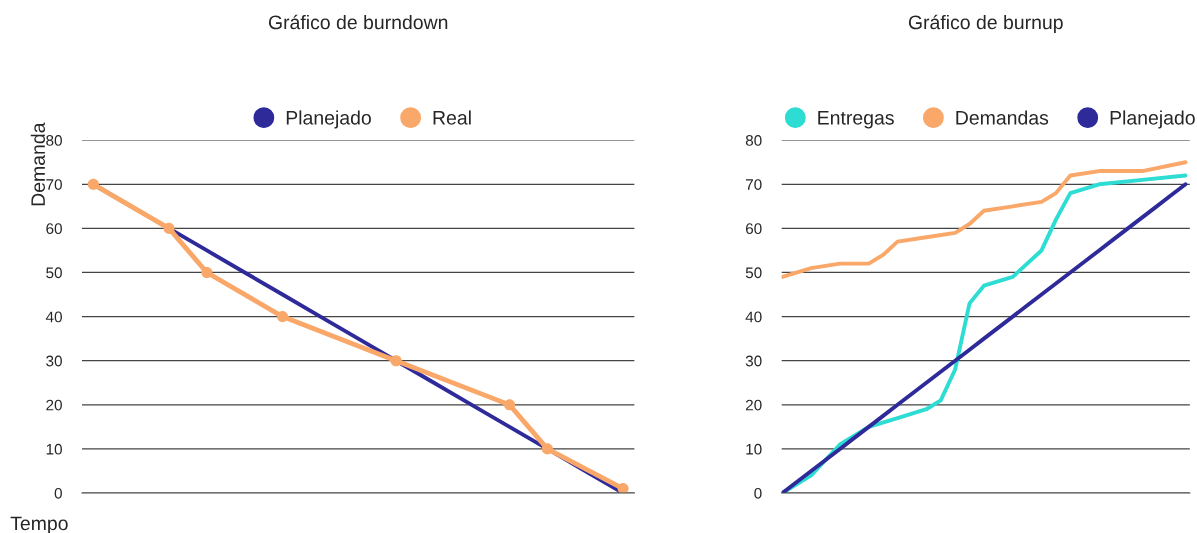 This screenshot has height=533, width=1197. I want to click on chart-title: Gráfico de burndown, so click(358, 22).